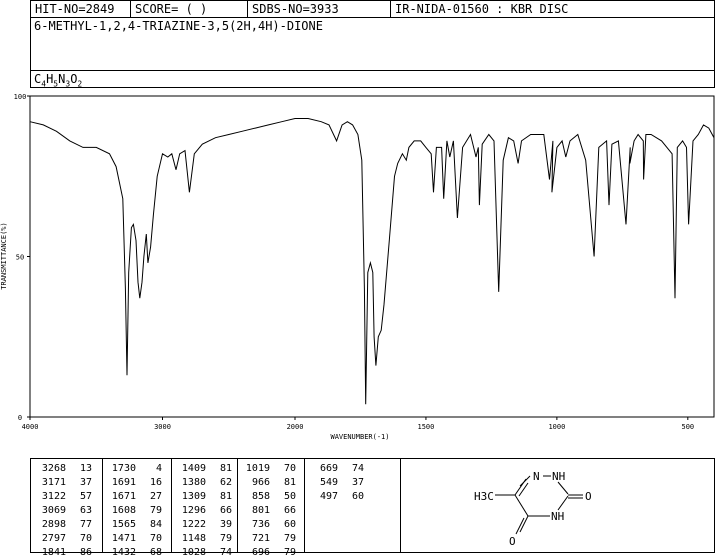 The image size is (715, 560). Describe the element at coordinates (268, 553) in the screenshot. I see `peak-row: 696 79` at that location.